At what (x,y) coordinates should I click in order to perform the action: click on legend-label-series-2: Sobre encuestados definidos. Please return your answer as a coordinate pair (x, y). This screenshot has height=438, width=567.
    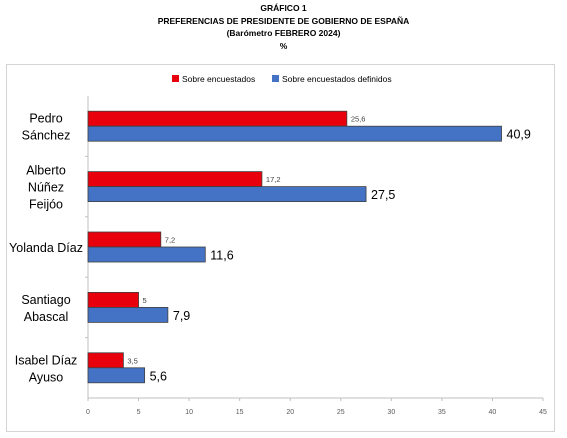
    Looking at the image, I should click on (337, 79).